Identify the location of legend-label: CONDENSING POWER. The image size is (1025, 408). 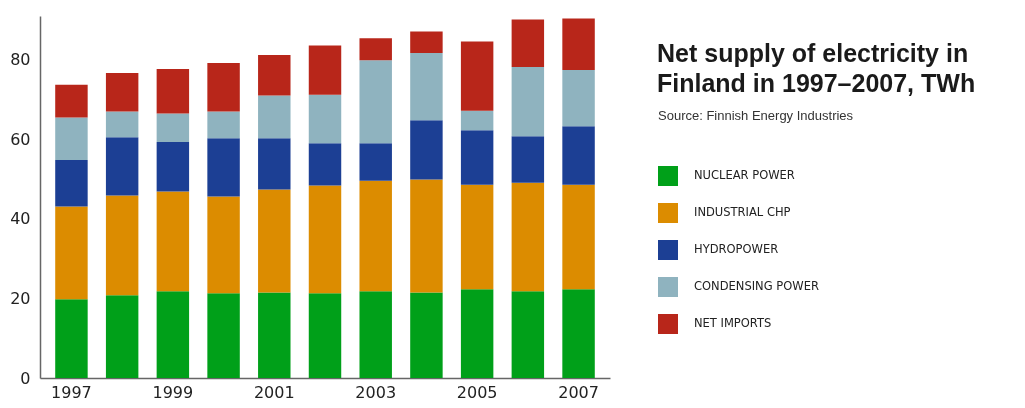
(756, 286).